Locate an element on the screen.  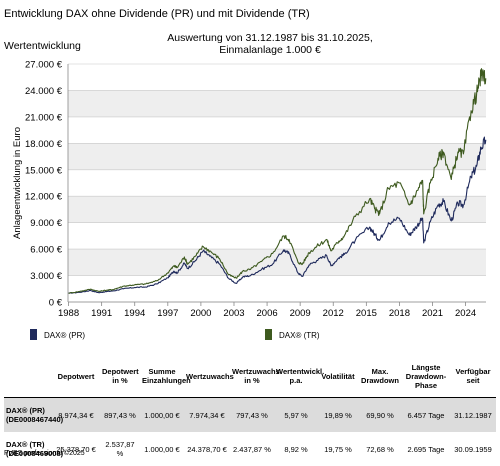
table-cell: 25.378,70 € is located at coordinates (76, 449).